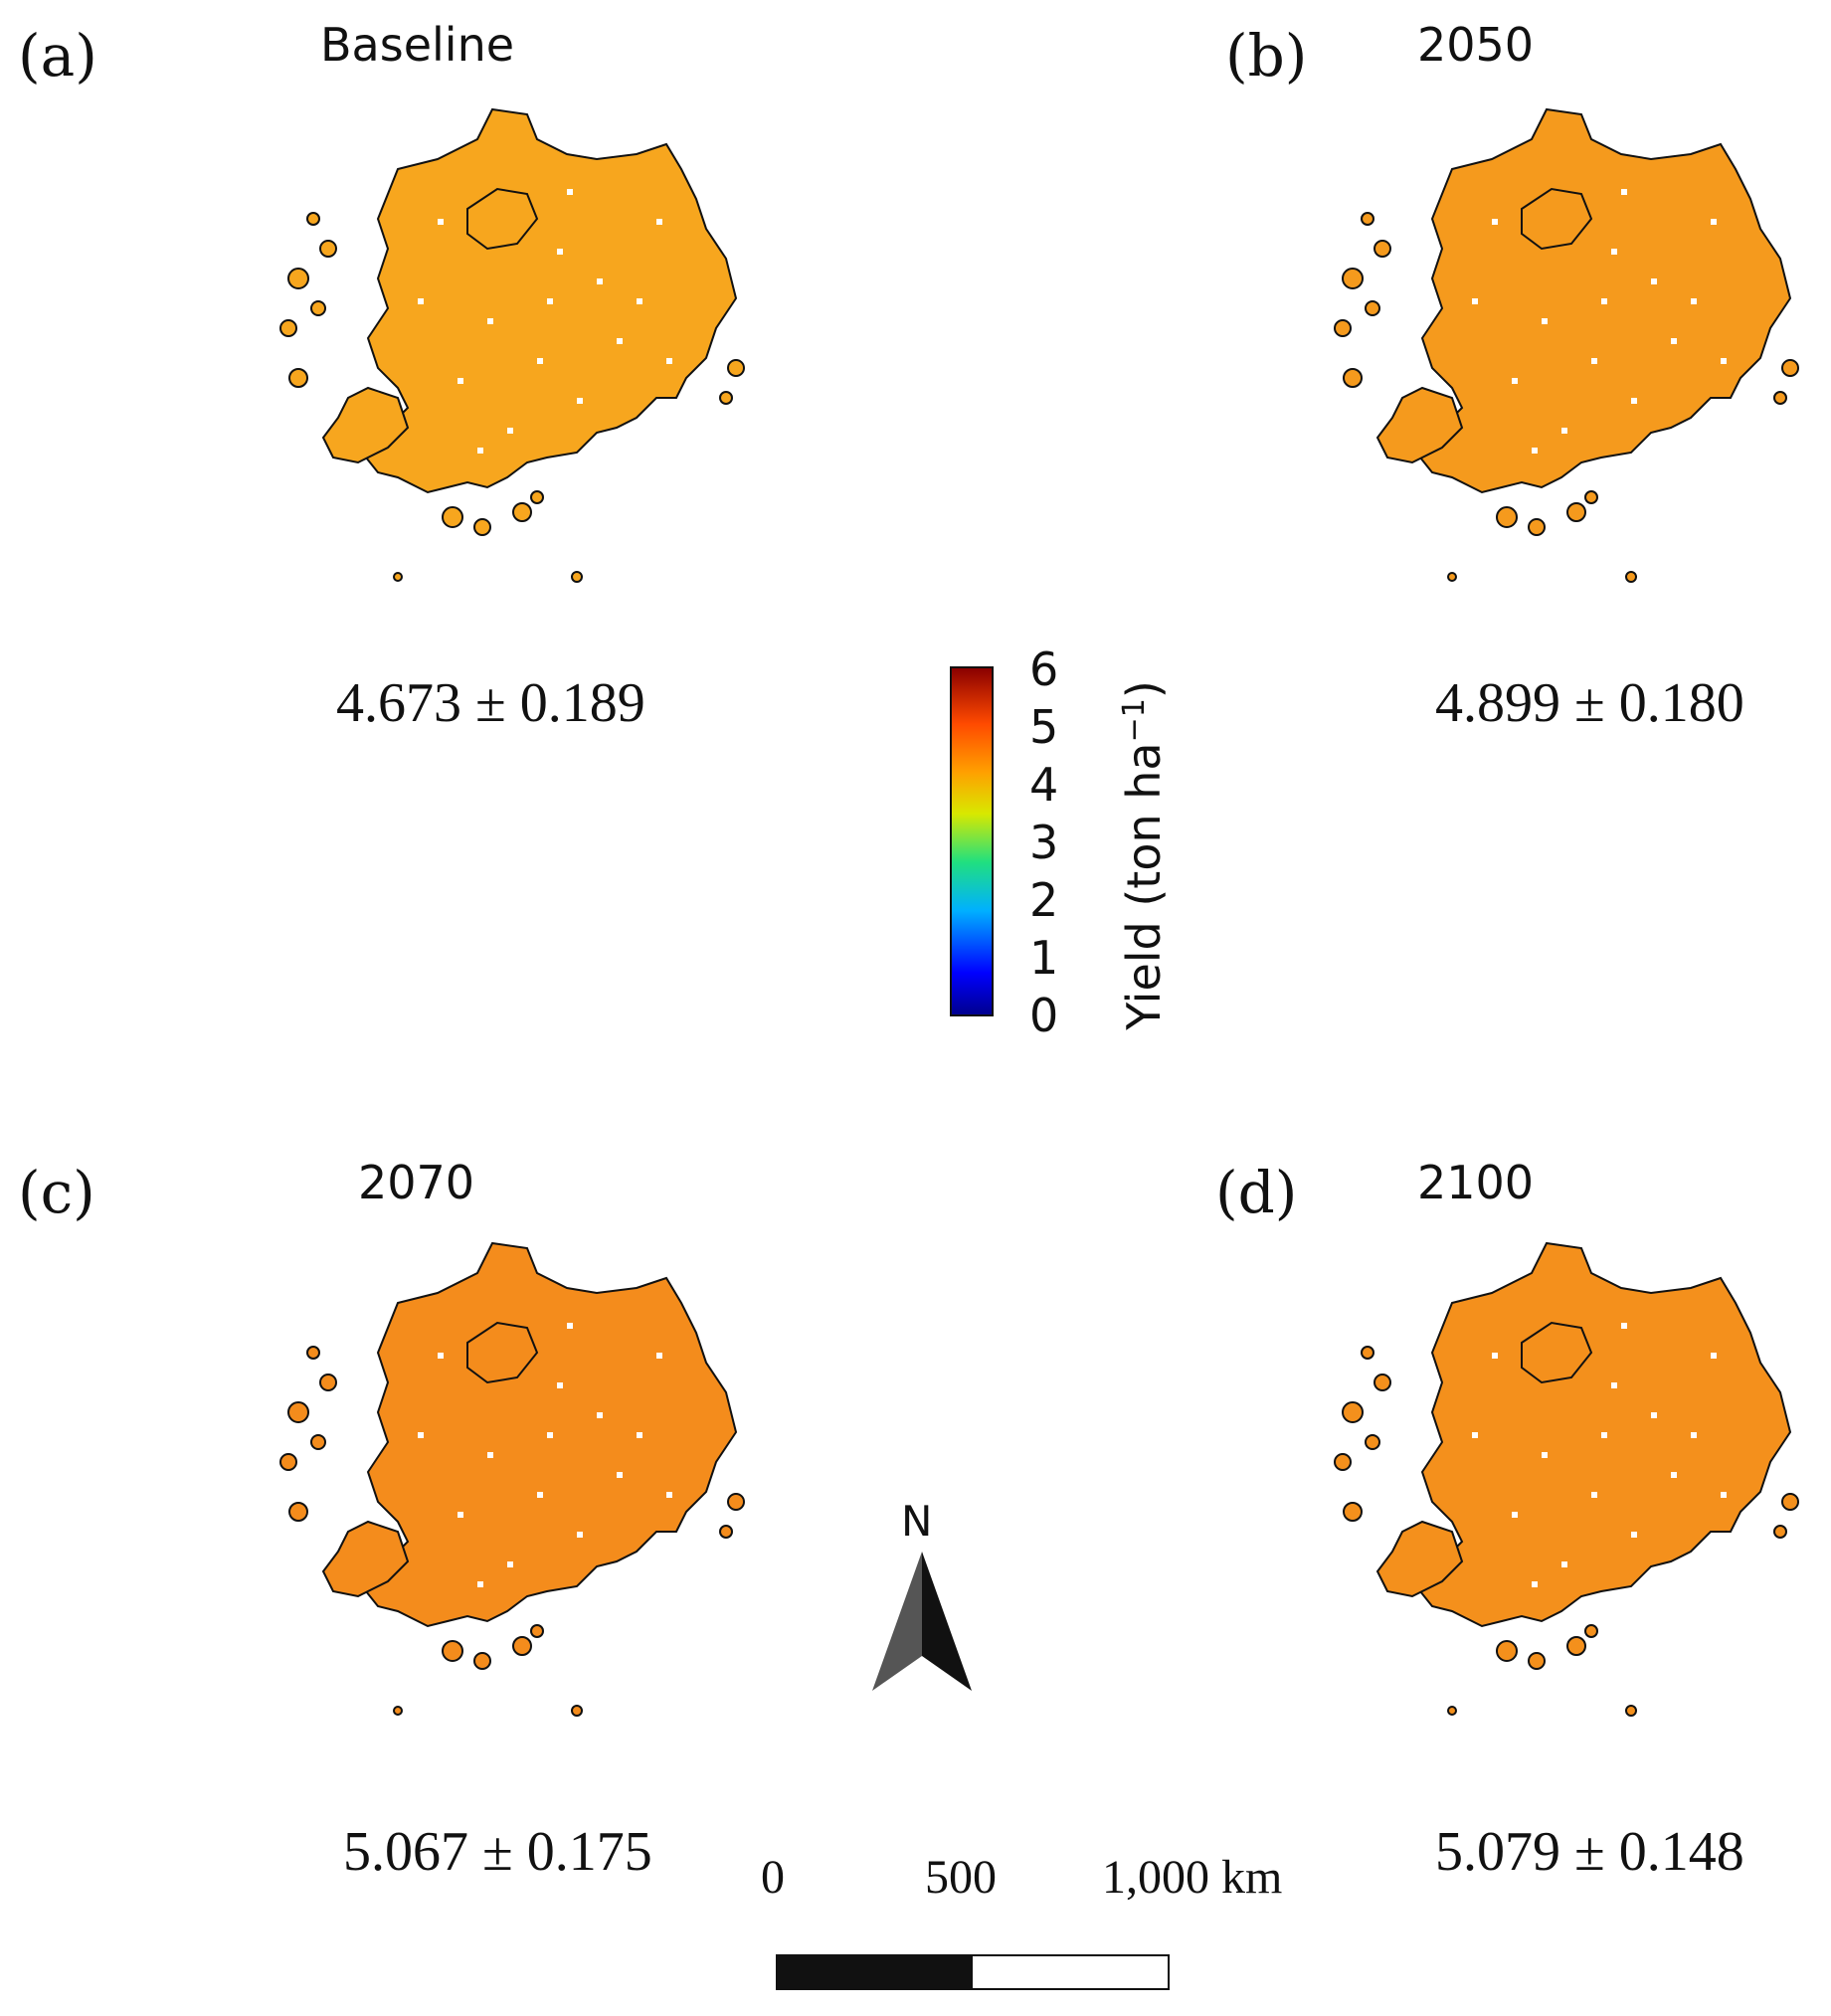 The image size is (1831, 2016). What do you see at coordinates (56, 1192) in the screenshot?
I see `panel-c-letter: (c)` at bounding box center [56, 1192].